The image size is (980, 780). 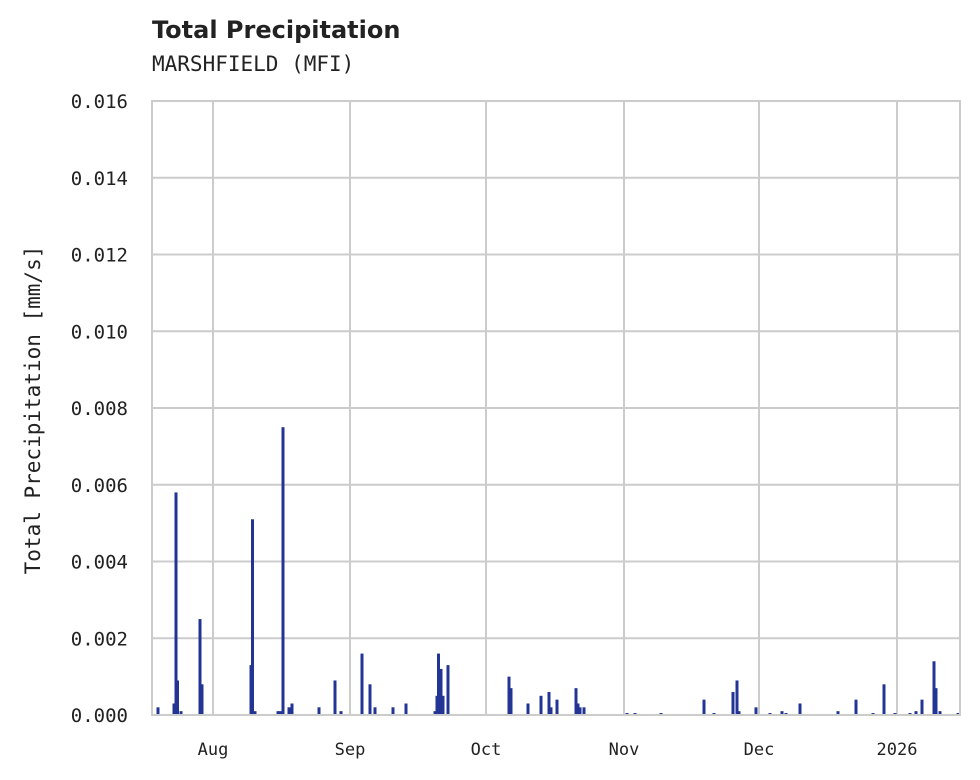 I want to click on x-axis-ticks: Aug Sep Oct Nov Dec 2026, so click(x=558, y=750).